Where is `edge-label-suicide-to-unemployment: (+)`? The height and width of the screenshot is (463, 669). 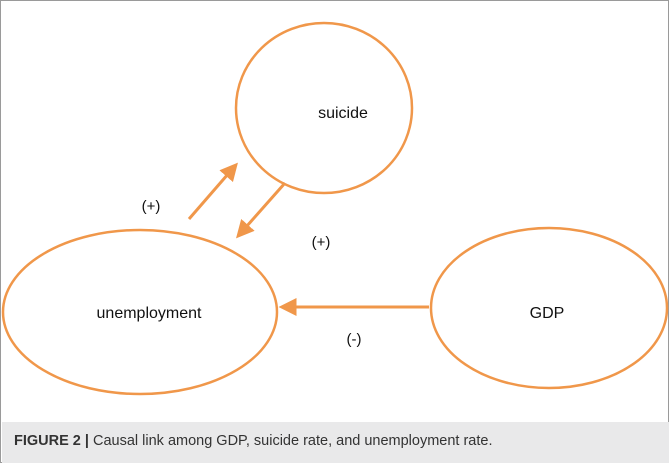
edge-label-suicide-to-unemployment: (+) is located at coordinates (321, 242).